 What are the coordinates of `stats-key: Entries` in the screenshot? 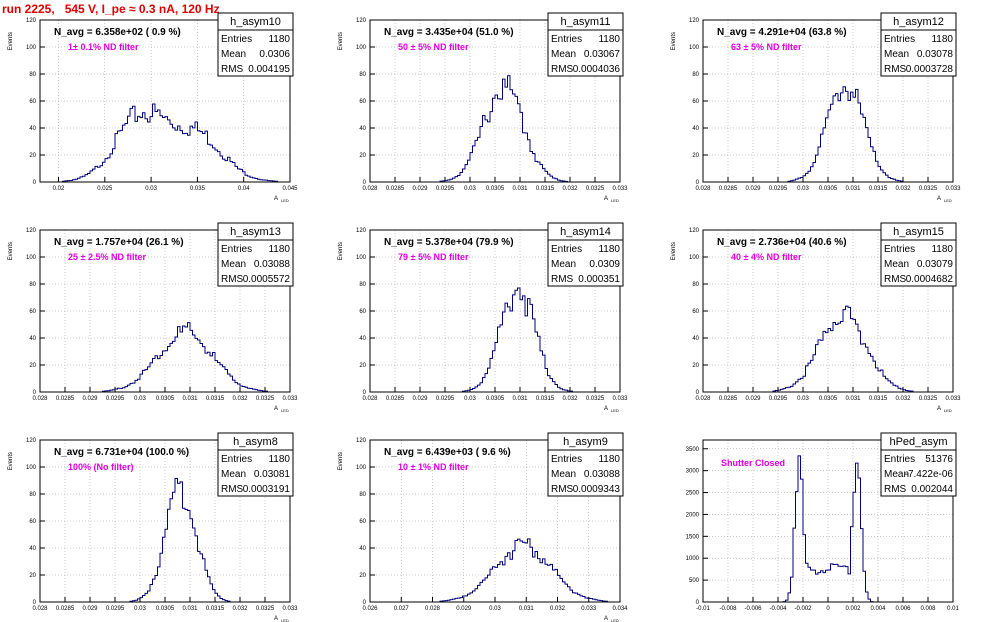 It's located at (566, 459).